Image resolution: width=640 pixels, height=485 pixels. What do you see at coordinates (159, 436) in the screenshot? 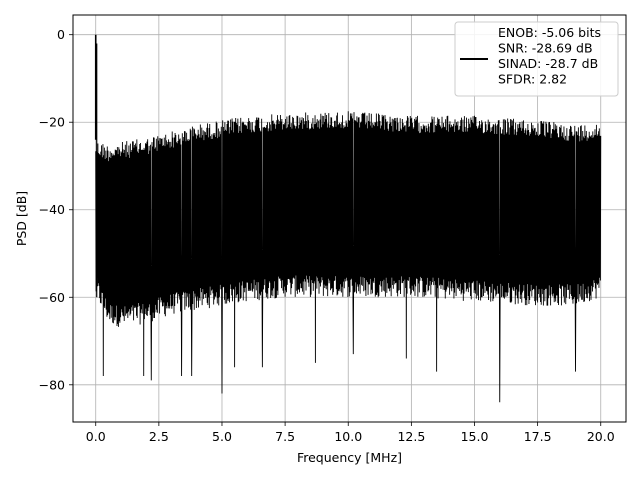
I see `x-tick-label: 2.5` at bounding box center [159, 436].